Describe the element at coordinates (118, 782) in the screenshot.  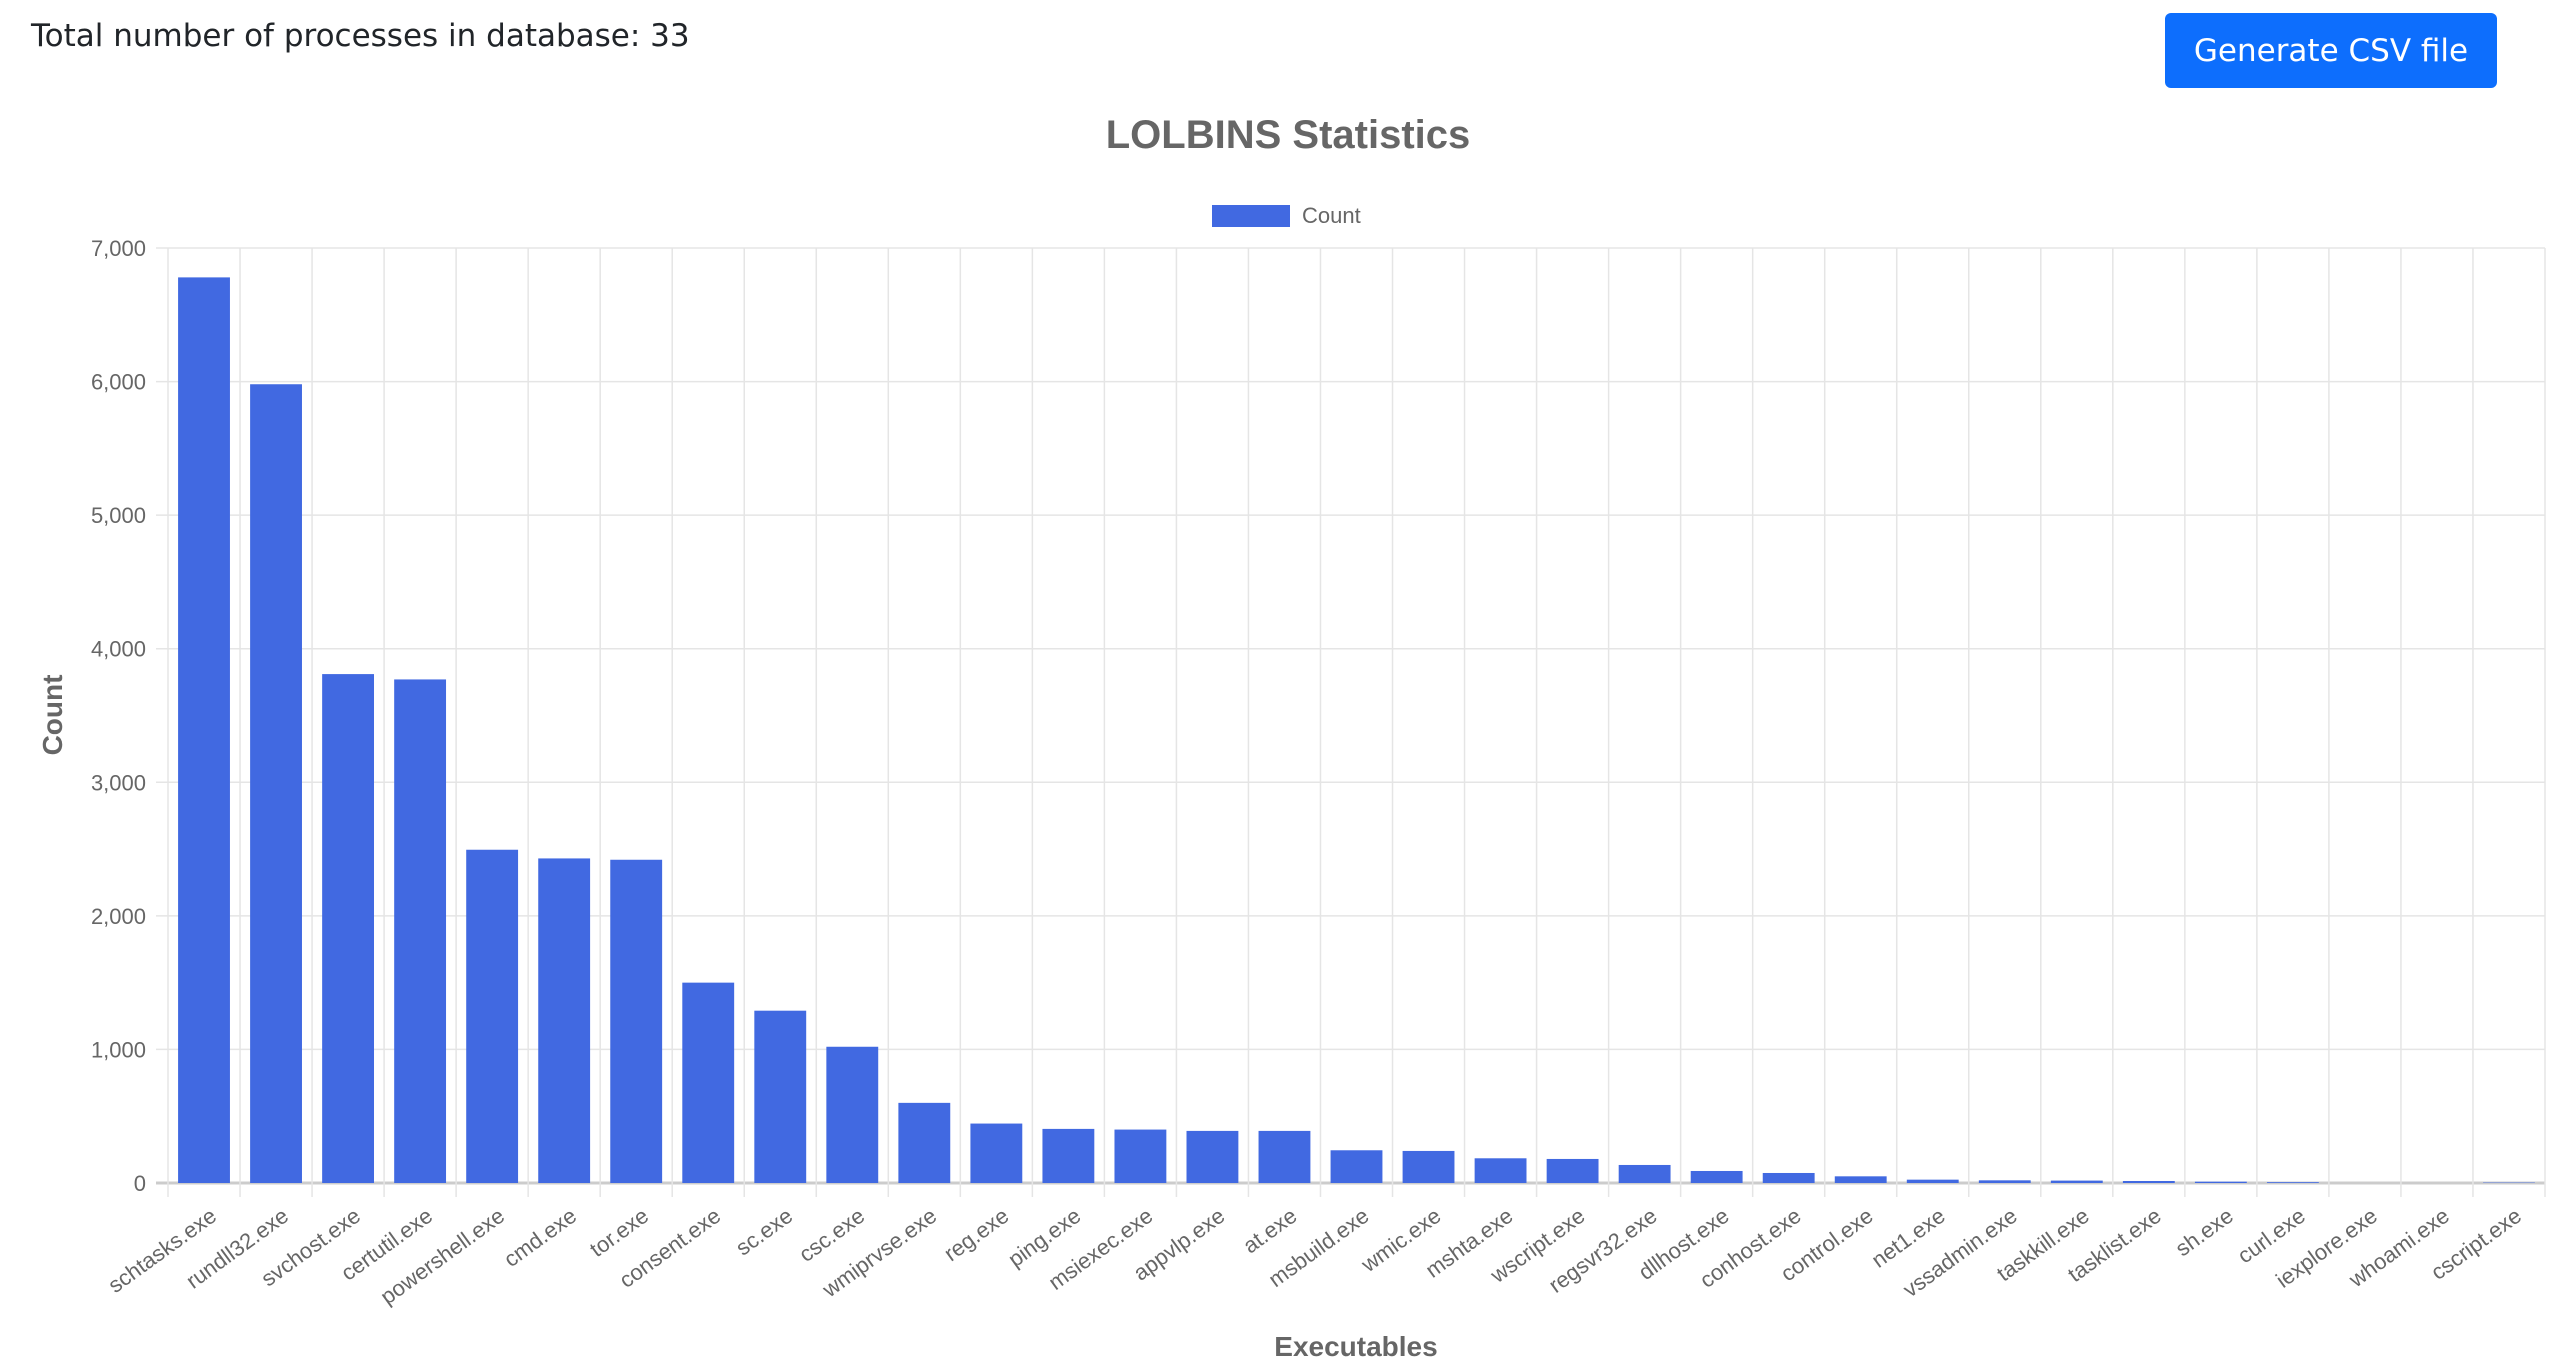
I see `y-tick-label: 3,000` at that location.